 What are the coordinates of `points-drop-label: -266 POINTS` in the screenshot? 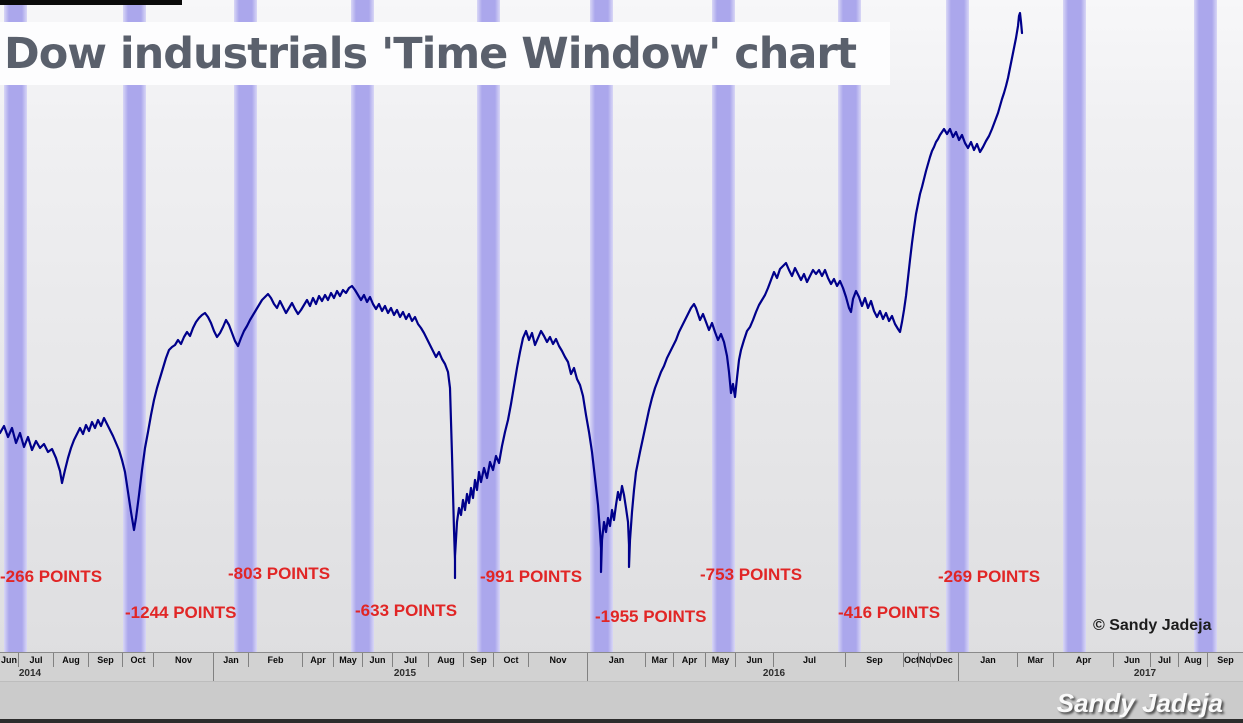 It's located at (51, 576).